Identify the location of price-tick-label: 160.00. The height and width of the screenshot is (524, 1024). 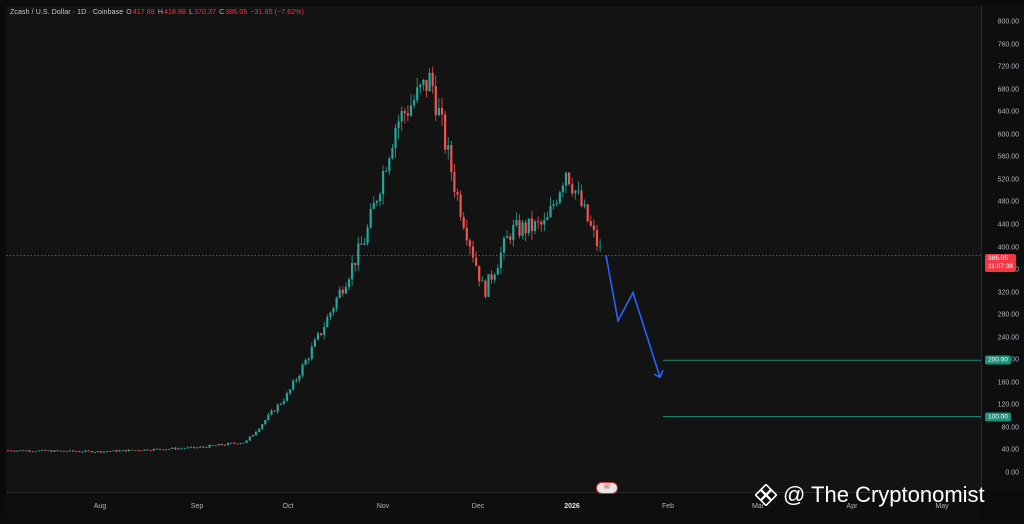
(1008, 383).